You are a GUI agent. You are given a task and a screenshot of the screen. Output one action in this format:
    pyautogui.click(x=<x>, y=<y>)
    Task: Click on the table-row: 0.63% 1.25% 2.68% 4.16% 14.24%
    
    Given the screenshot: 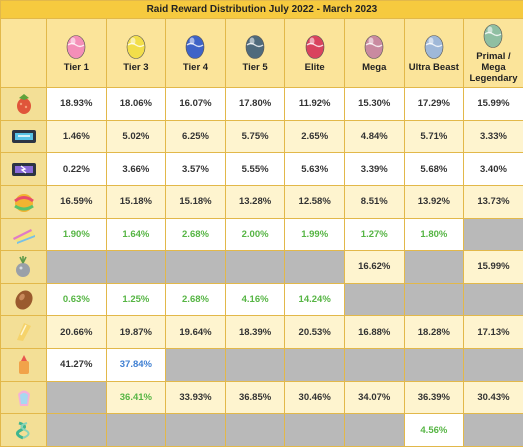 What is the action you would take?
    pyautogui.click(x=261, y=299)
    